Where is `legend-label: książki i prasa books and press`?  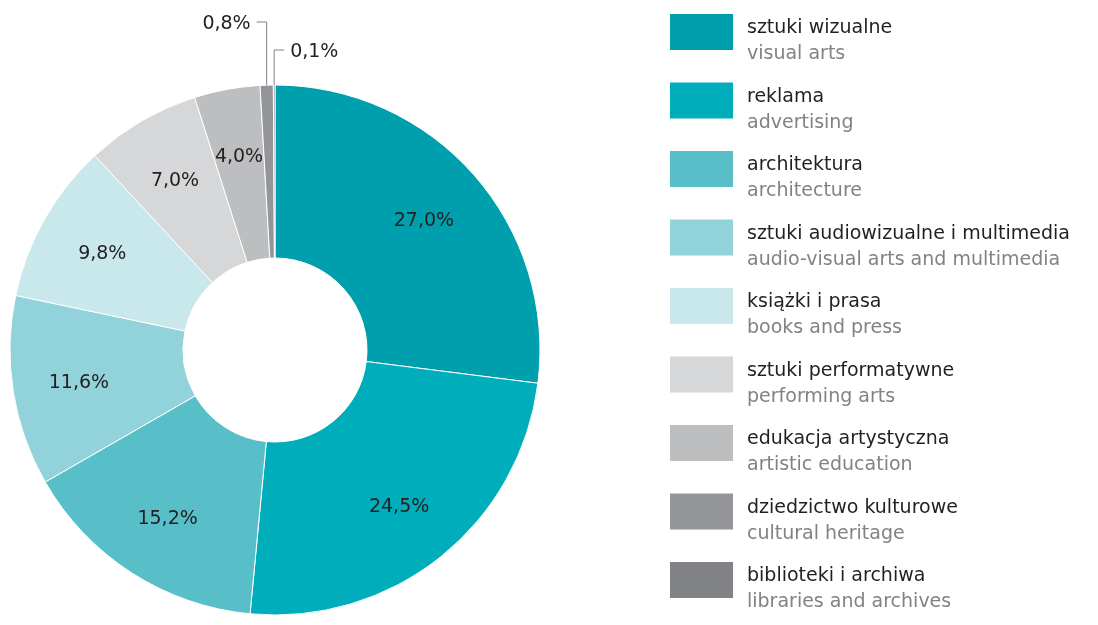 legend-label: książki i prasa books and press is located at coordinates (824, 313).